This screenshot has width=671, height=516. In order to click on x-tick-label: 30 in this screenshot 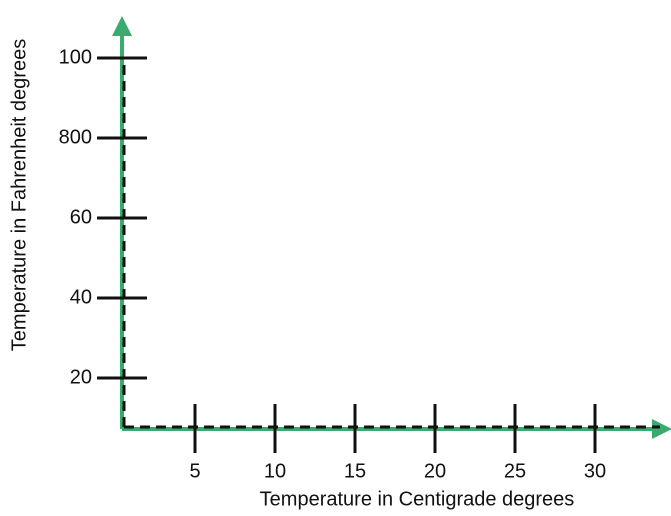, I will do `click(595, 471)`.